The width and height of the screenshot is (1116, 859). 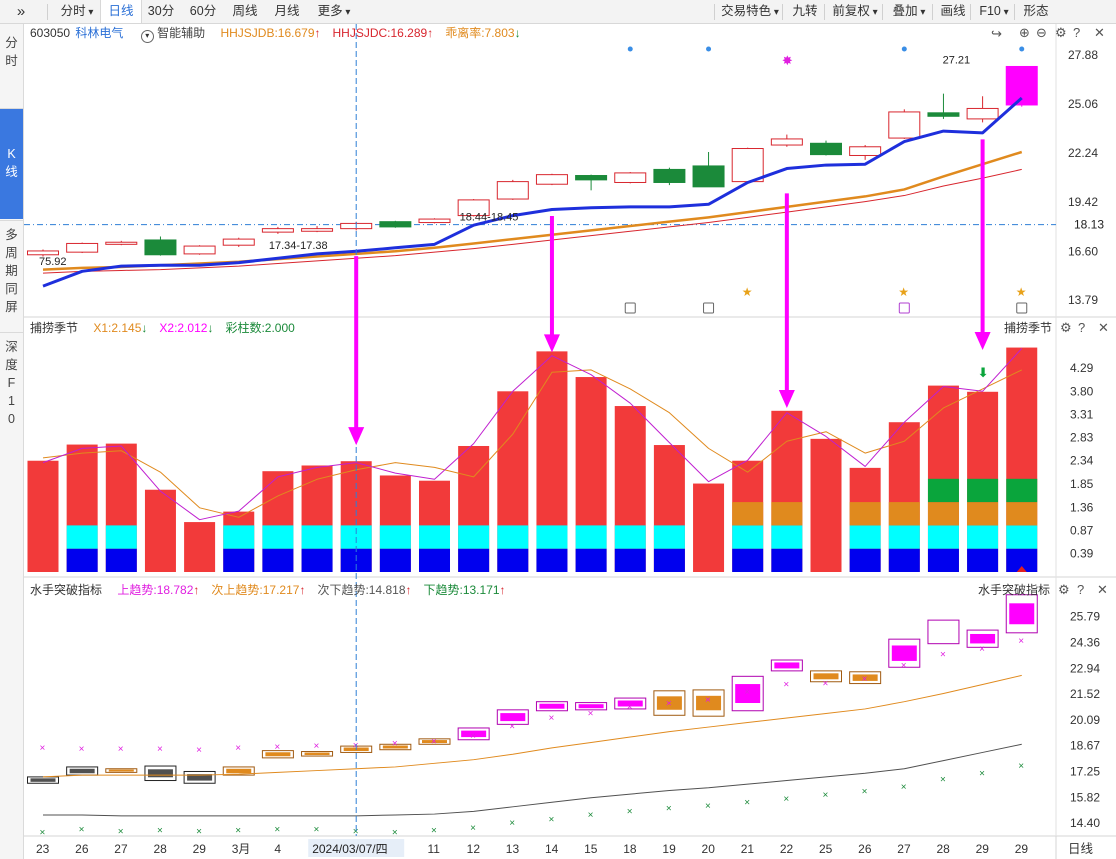 What do you see at coordinates (241, 849) in the screenshot?
I see `x-tick-label: 3月` at bounding box center [241, 849].